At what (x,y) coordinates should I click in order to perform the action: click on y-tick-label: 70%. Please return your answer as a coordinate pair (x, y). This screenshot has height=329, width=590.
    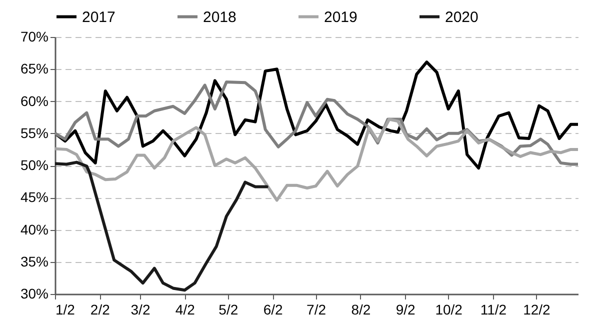
    Looking at the image, I should click on (34, 36).